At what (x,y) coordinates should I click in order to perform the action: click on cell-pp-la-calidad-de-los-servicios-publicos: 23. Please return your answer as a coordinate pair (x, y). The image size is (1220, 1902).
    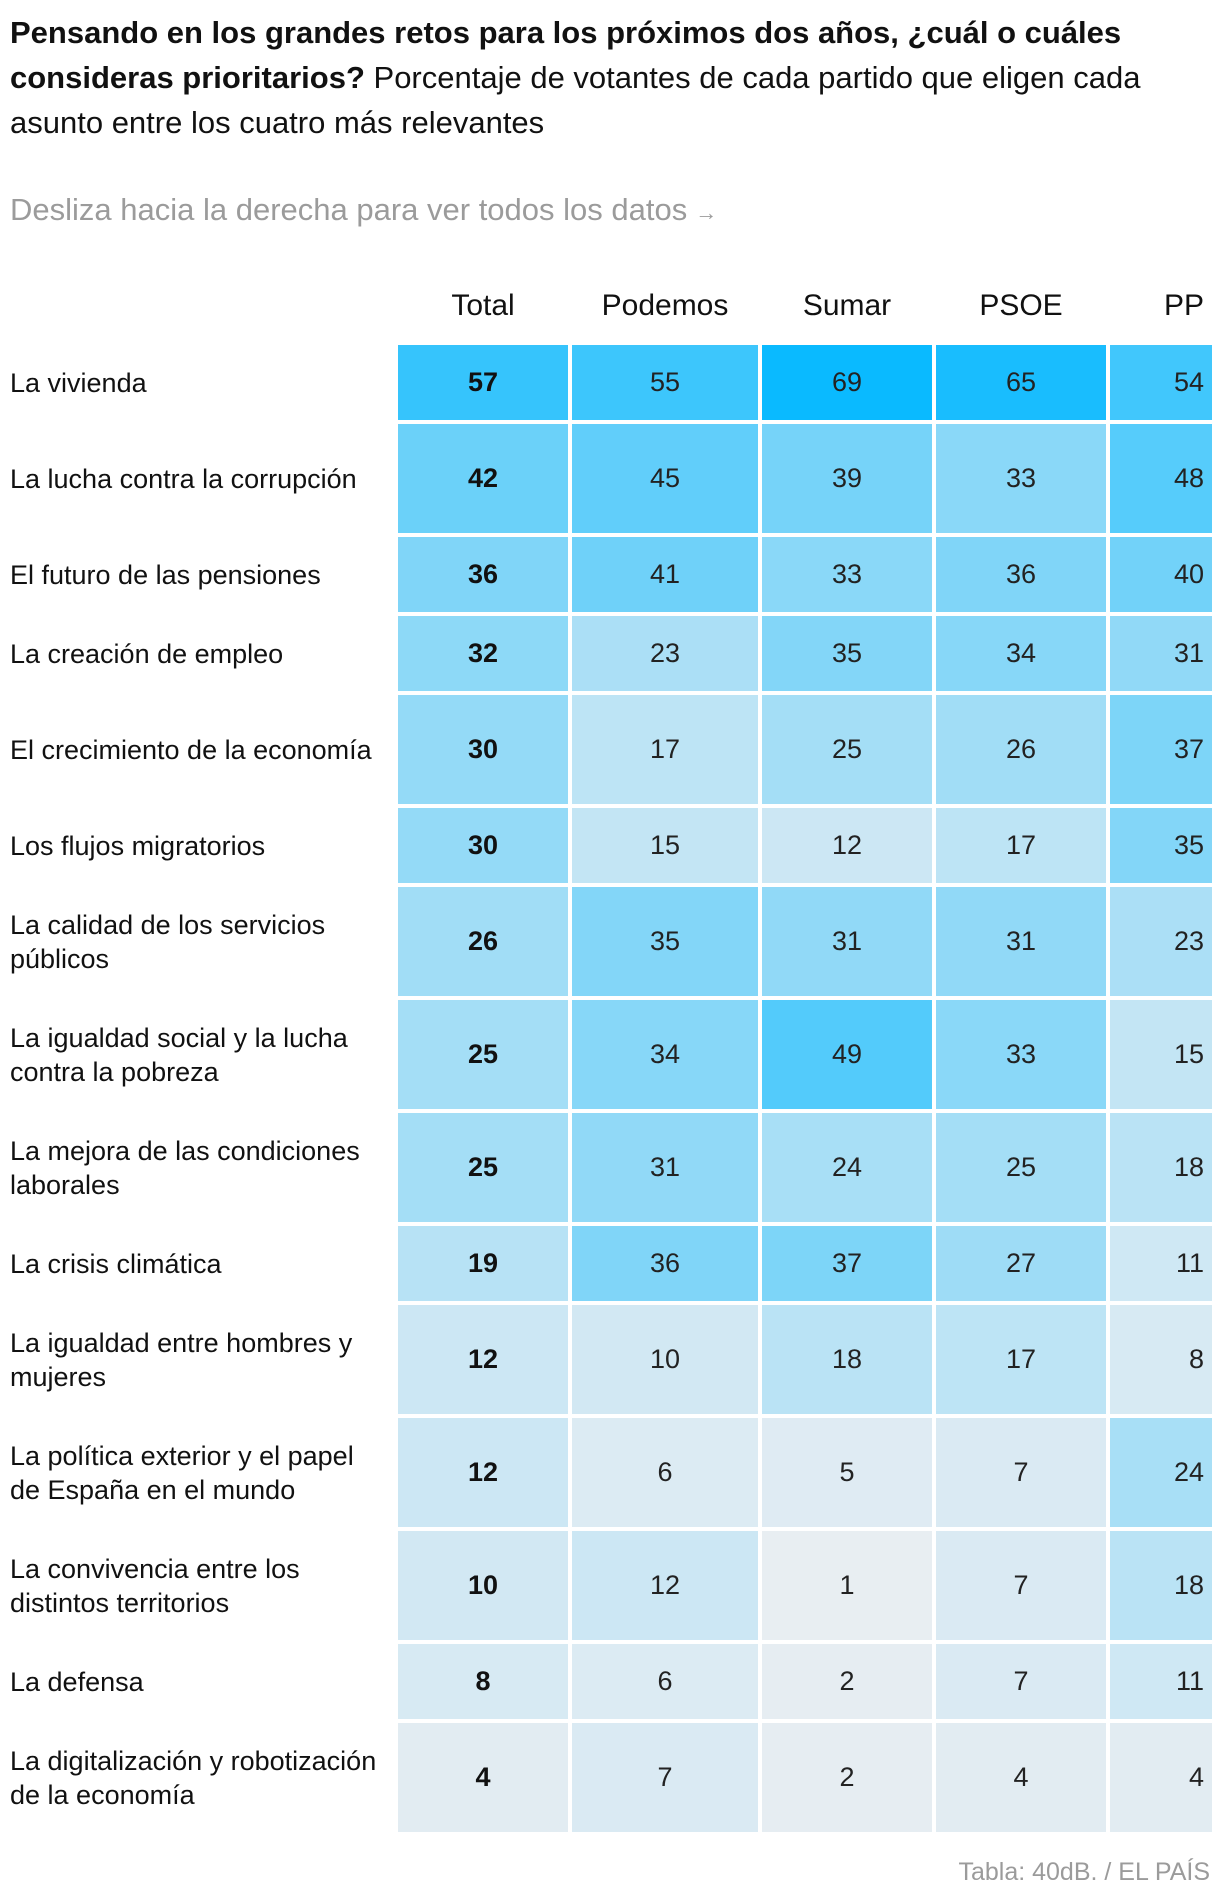
    Looking at the image, I should click on (1161, 941).